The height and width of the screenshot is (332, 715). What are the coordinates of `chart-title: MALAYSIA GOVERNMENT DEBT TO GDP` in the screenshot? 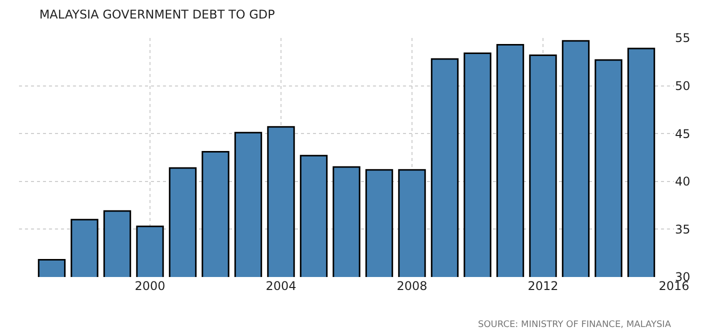 It's located at (157, 14).